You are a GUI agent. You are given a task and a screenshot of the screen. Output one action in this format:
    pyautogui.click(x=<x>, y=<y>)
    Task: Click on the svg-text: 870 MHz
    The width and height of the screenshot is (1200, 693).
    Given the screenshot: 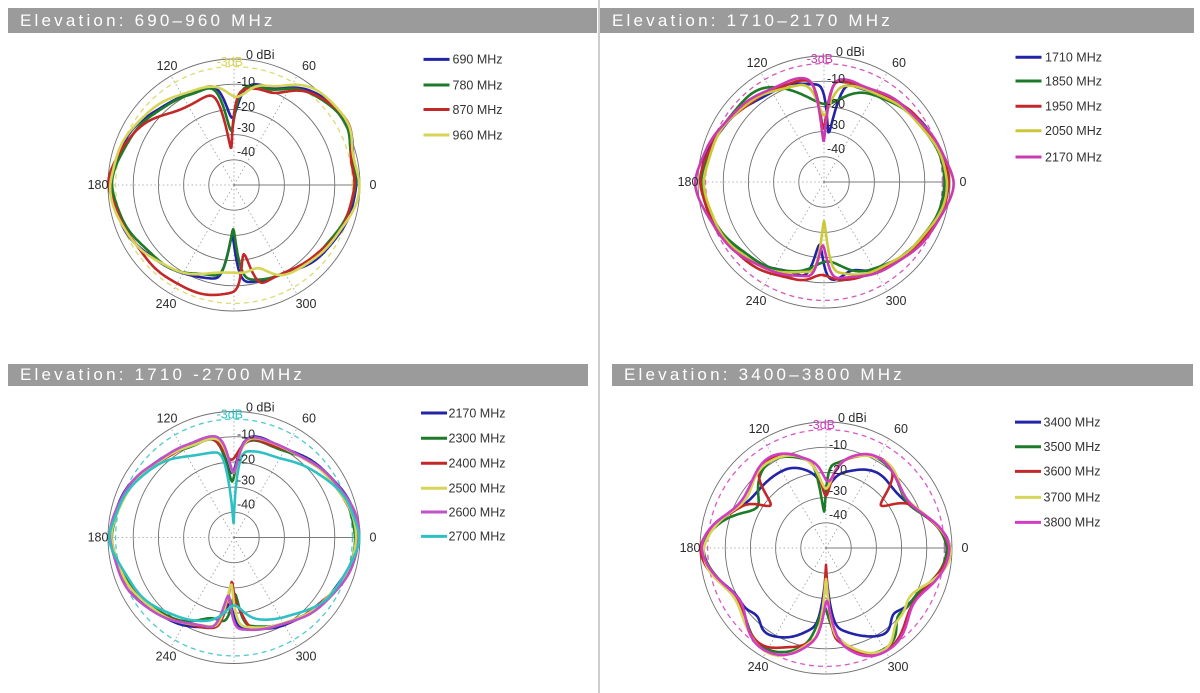 What is the action you would take?
    pyautogui.click(x=478, y=110)
    